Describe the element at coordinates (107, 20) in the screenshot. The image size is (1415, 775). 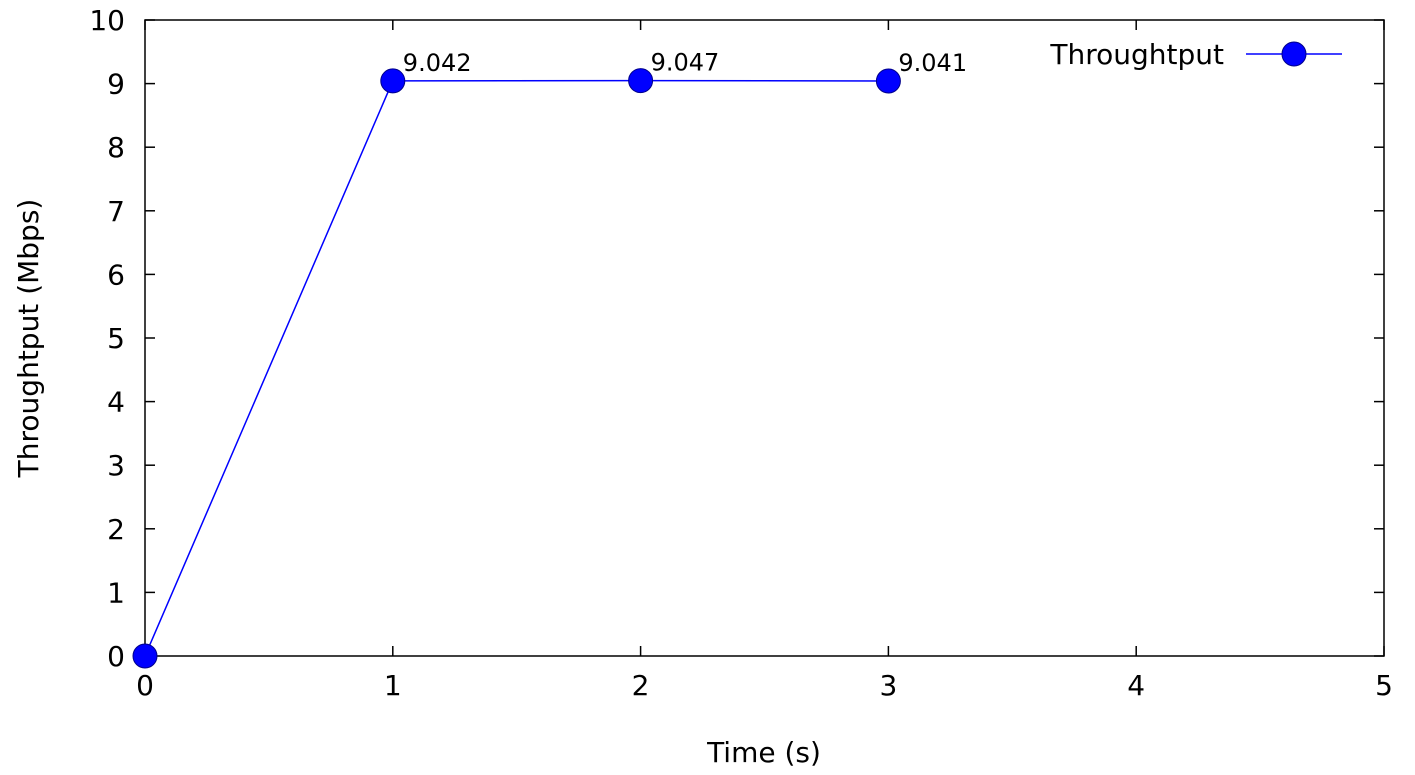
I see `y-tick-label: 10` at that location.